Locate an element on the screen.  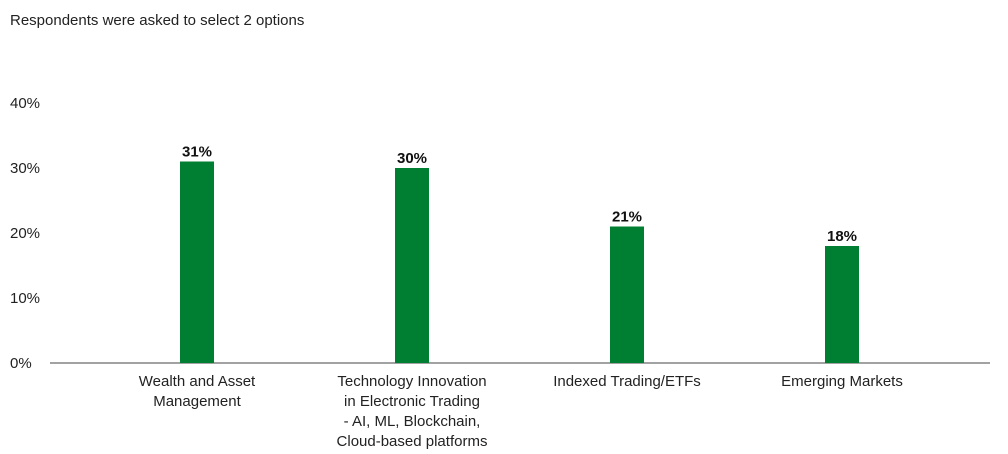
y-tick-label: 40% is located at coordinates (25, 103).